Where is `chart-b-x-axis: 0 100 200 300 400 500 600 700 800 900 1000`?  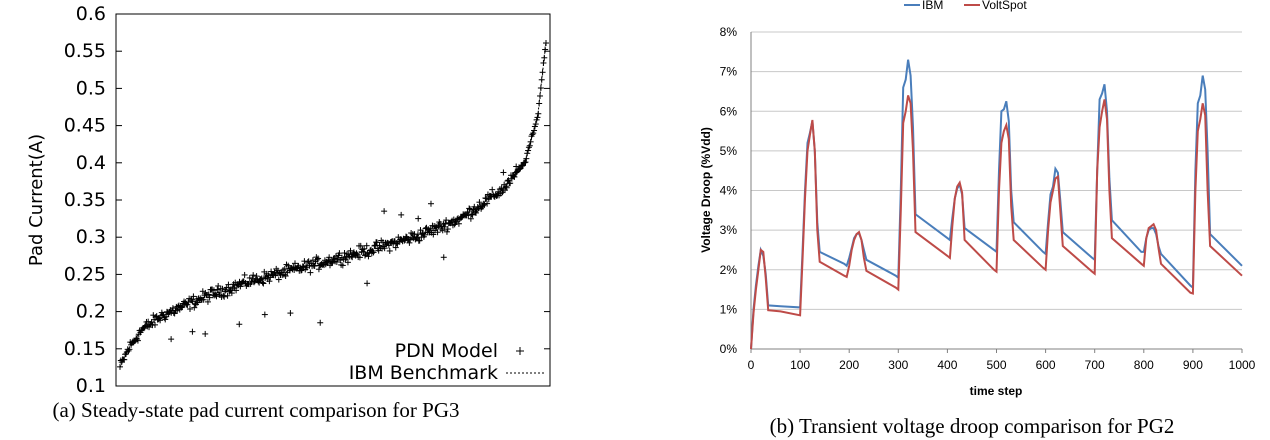
chart-b-x-axis: 0 100 200 300 400 500 600 700 800 900 1000 is located at coordinates (1002, 360).